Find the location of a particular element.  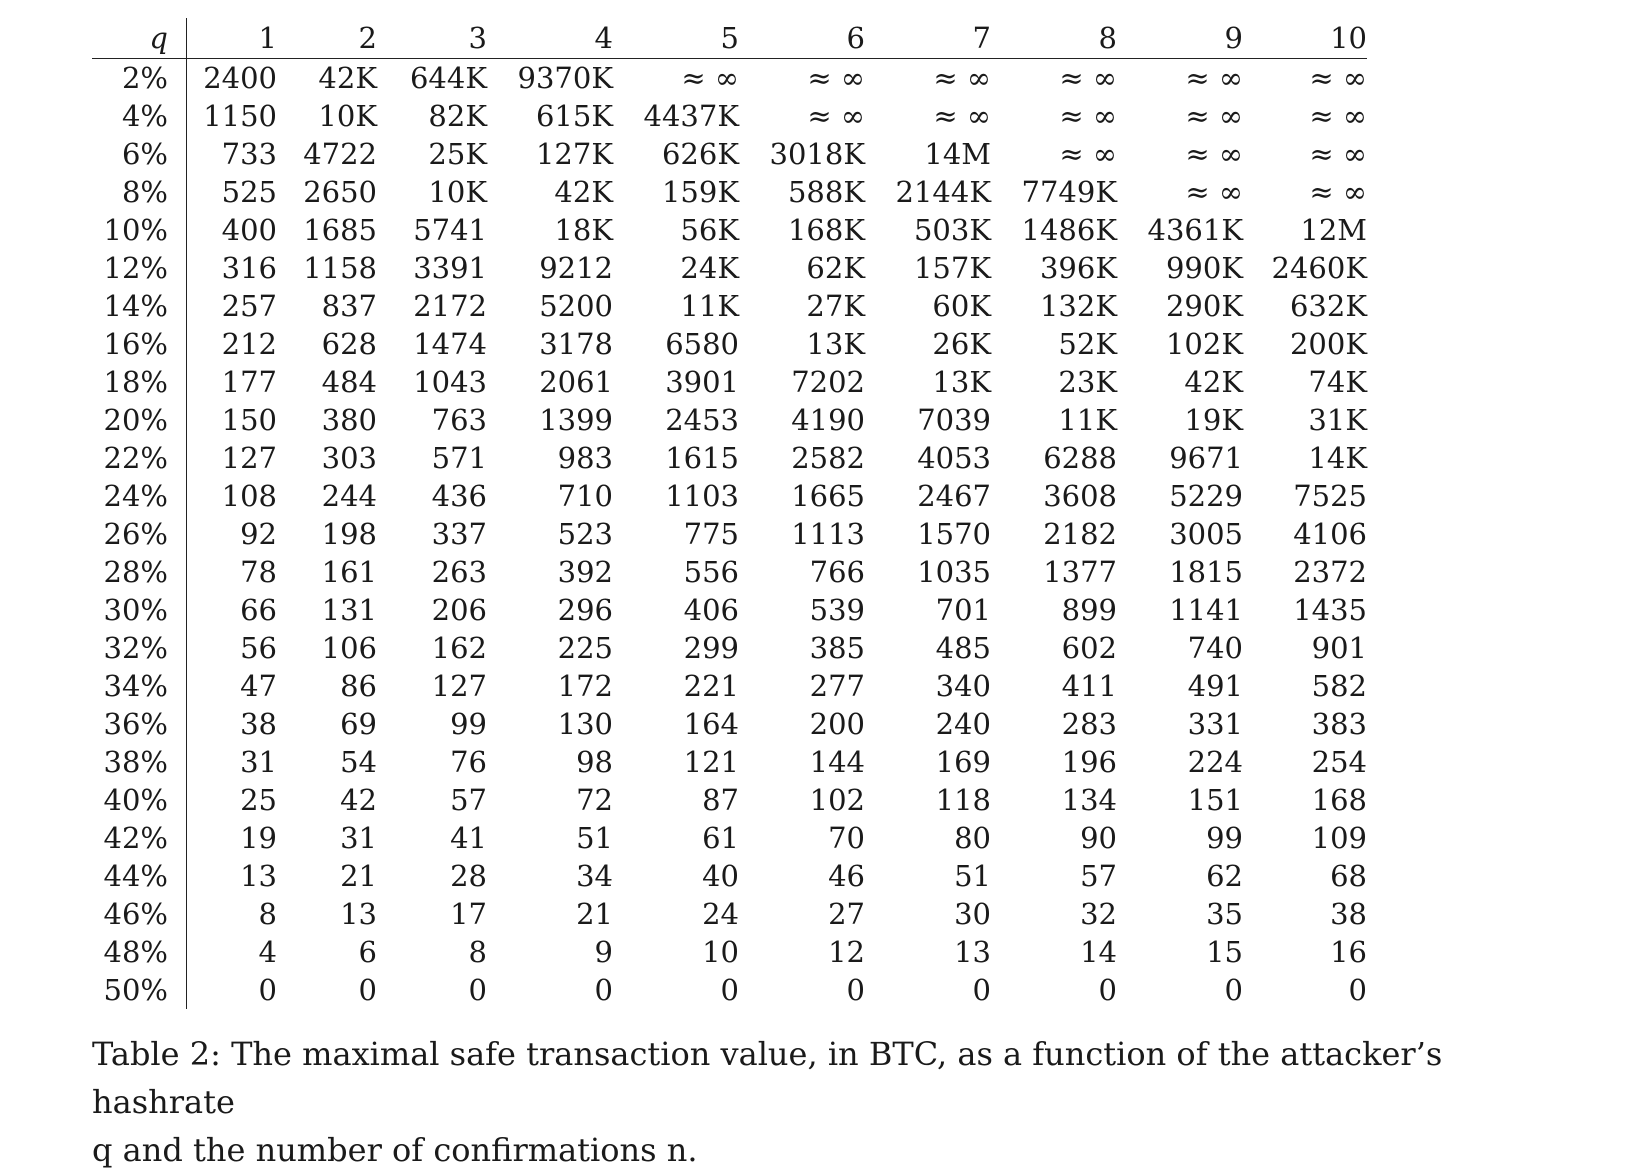

table-cell: 14 is located at coordinates (1098, 952).